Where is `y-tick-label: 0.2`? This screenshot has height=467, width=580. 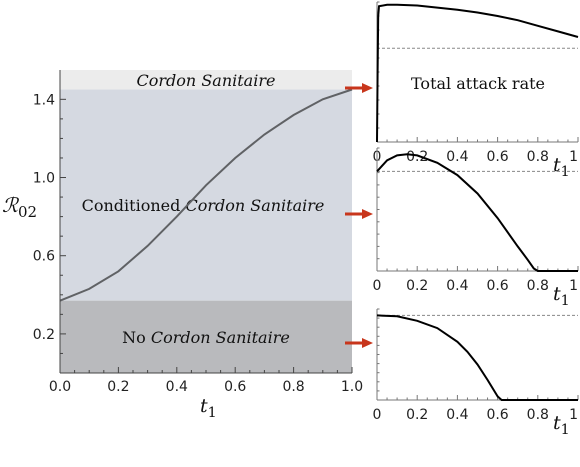
y-tick-label: 0.2 is located at coordinates (44, 335).